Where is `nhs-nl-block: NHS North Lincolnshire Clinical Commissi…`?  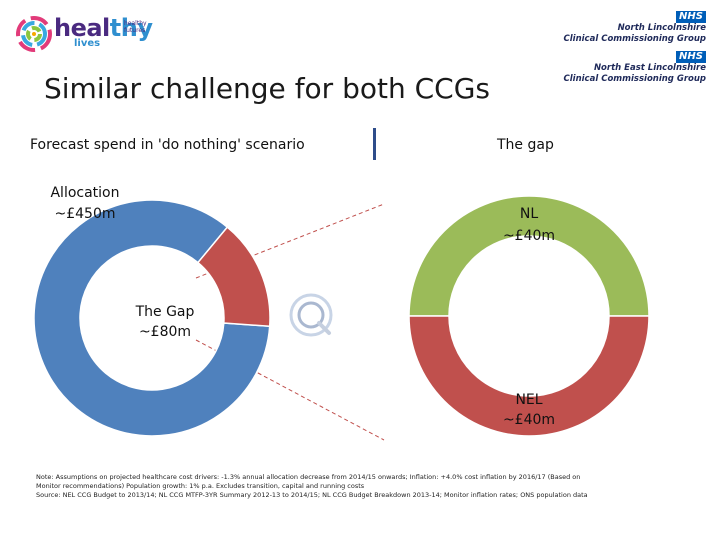
nhs-nl-block: NHS North Lincolnshire Clinical Commissi… is located at coordinates (635, 24).